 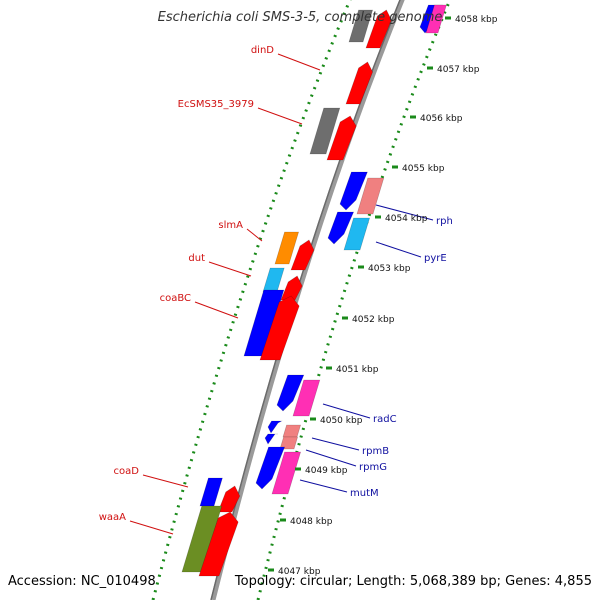 I want to click on gene-label-rph: rph, so click(x=444, y=221).